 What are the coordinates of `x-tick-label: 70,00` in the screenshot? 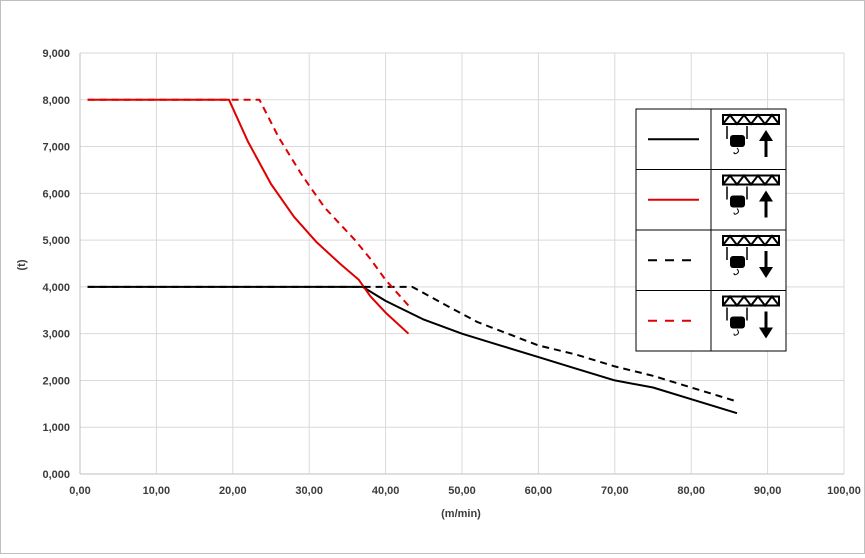 It's located at (615, 491).